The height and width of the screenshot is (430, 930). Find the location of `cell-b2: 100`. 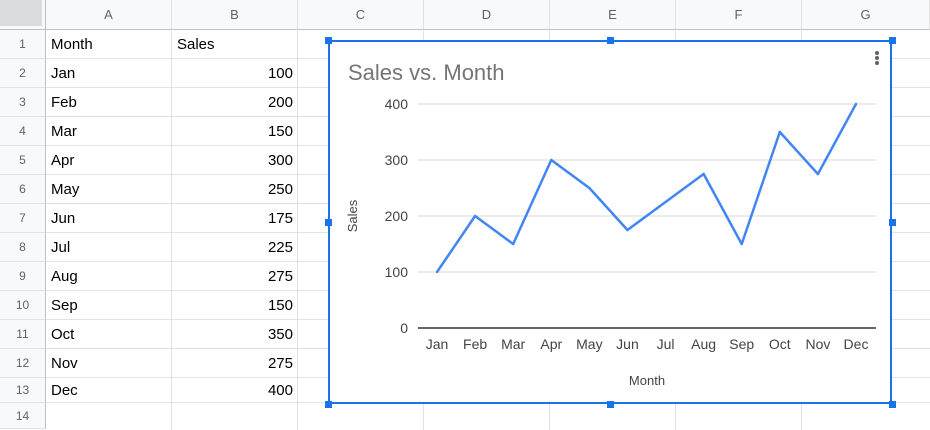

cell-b2: 100 is located at coordinates (280, 73).